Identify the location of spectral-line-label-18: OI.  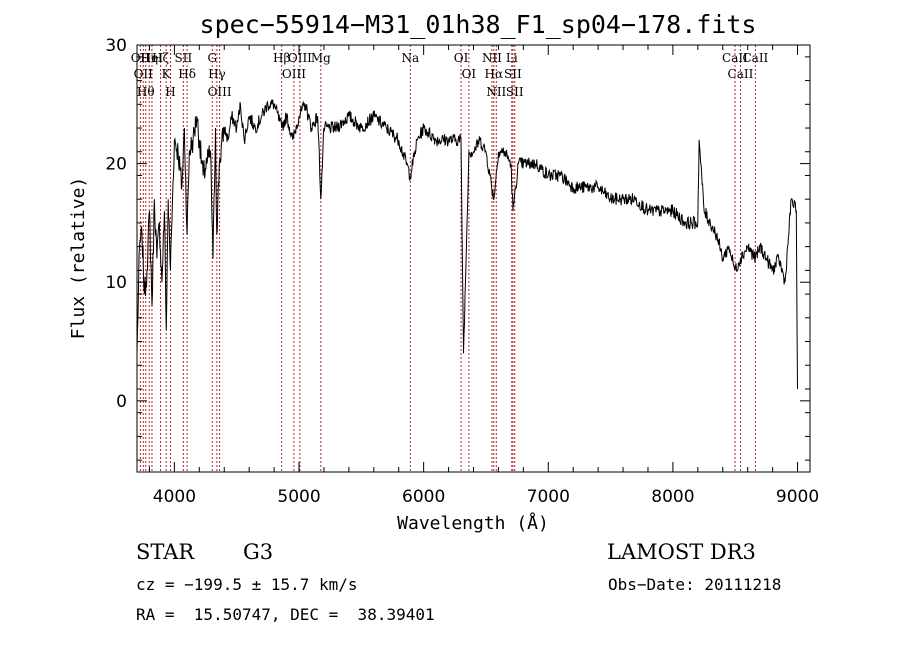
(461, 58).